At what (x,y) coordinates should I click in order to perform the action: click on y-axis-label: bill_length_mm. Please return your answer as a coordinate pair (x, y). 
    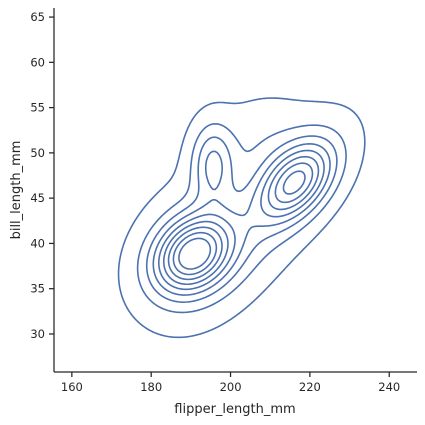
    Looking at the image, I should click on (16, 190).